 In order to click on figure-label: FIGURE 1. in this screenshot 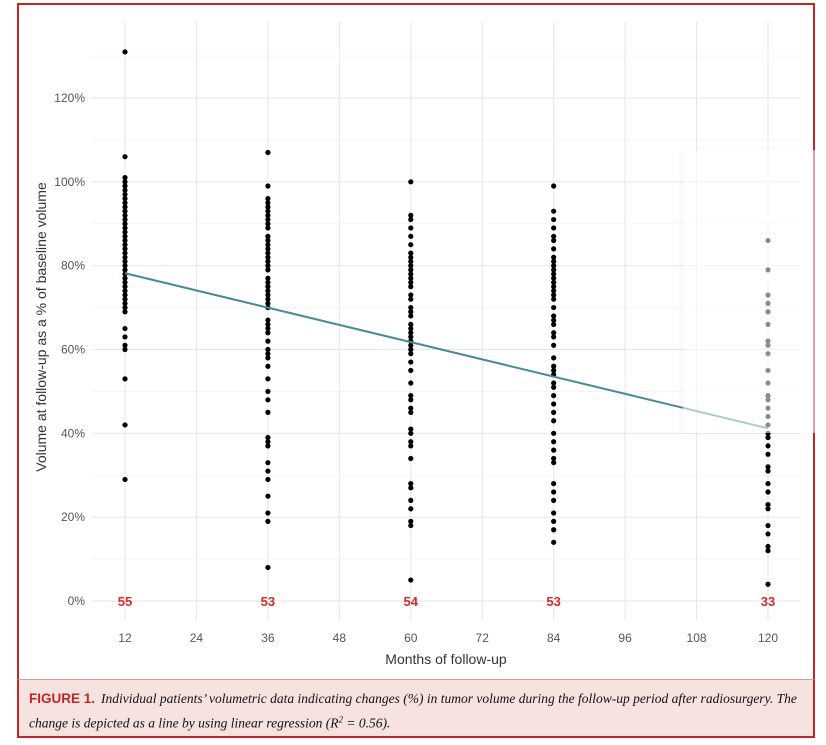, I will do `click(62, 698)`.